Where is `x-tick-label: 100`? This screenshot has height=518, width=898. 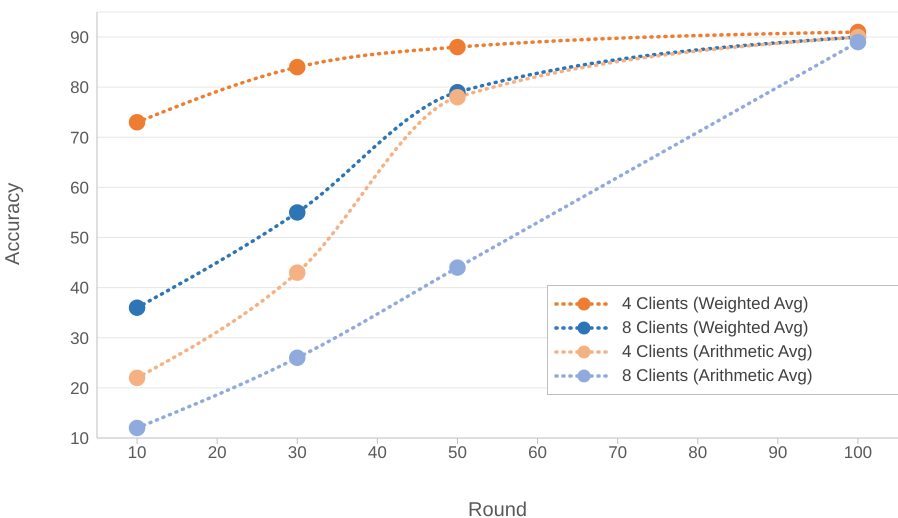
x-tick-label: 100 is located at coordinates (858, 452).